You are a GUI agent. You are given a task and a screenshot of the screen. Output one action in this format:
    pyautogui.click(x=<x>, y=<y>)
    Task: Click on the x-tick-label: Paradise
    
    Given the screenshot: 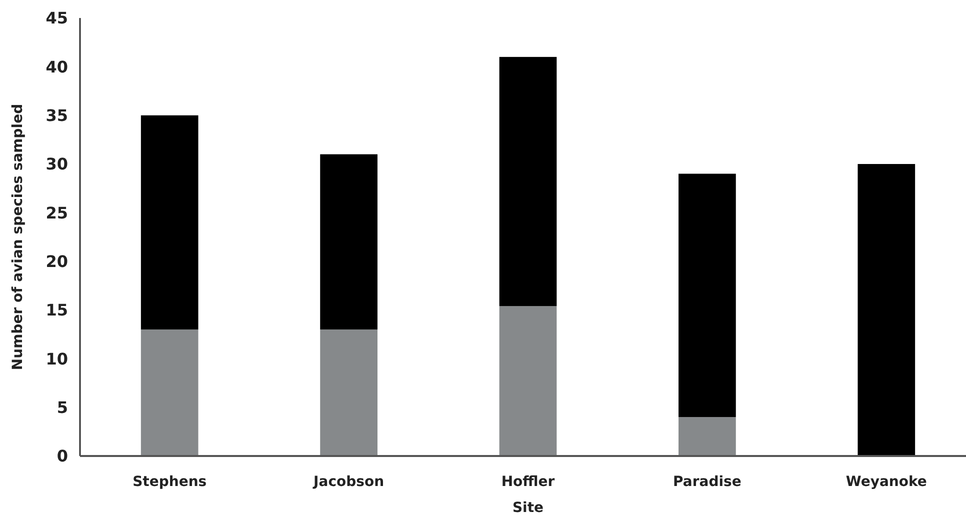 What is the action you would take?
    pyautogui.click(x=707, y=482)
    